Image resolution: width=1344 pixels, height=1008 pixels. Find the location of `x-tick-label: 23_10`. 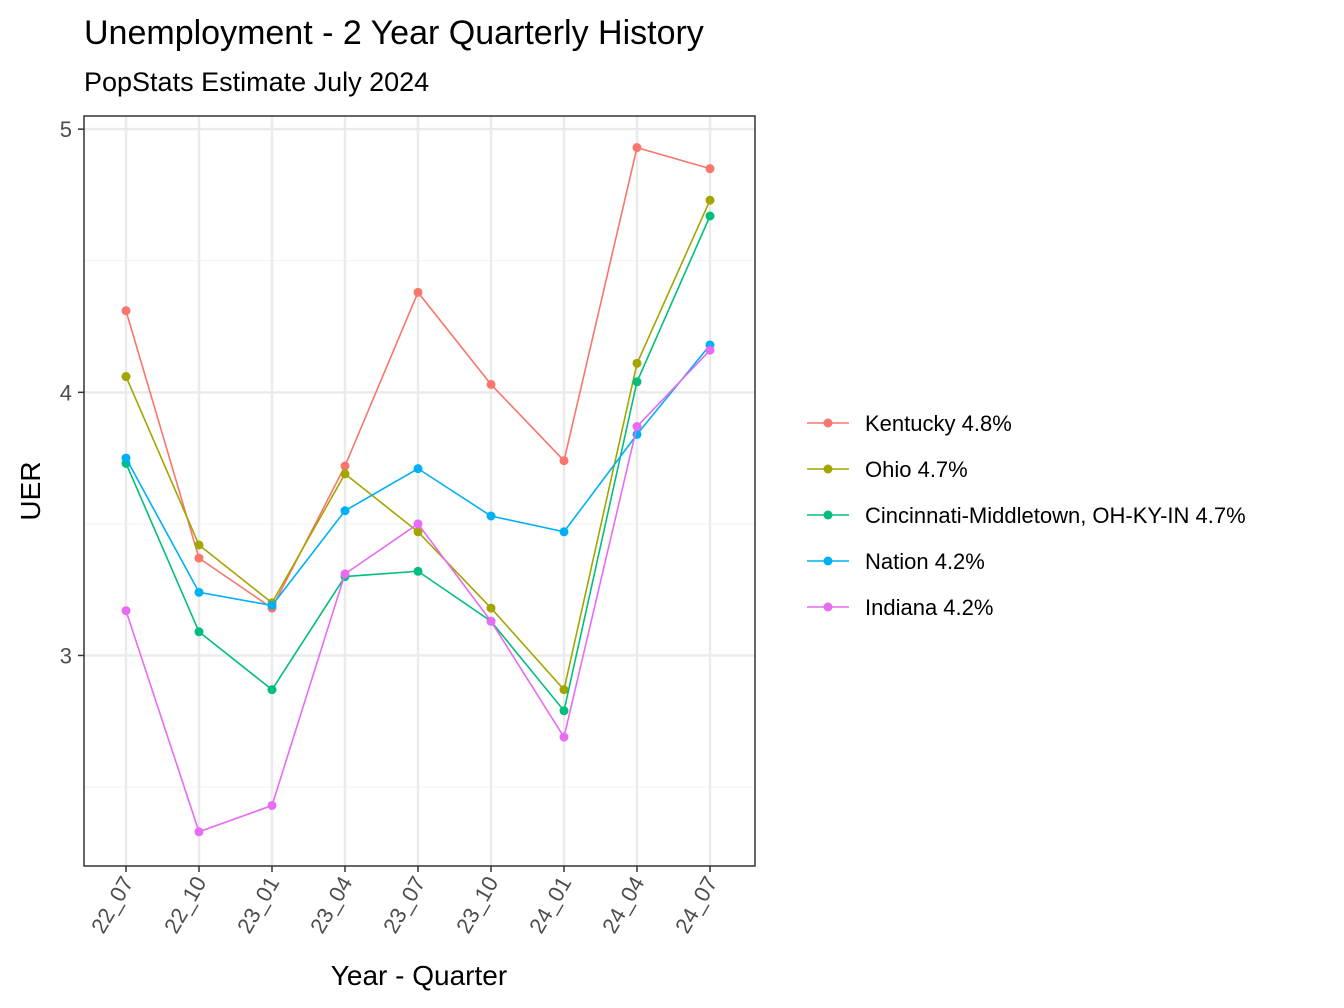

x-tick-label: 23_10 is located at coordinates (477, 904).